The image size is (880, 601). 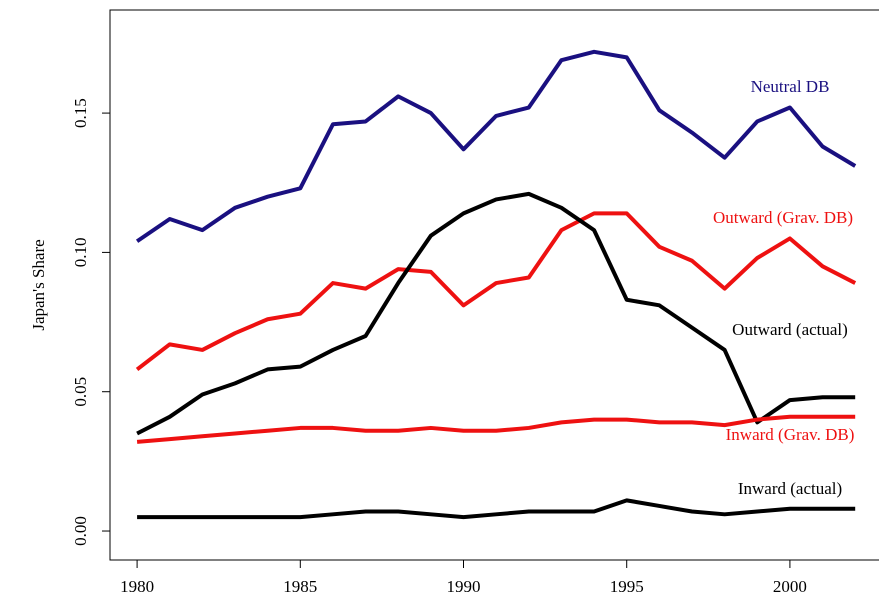 I want to click on y-tick-label: 0.05, so click(x=80, y=392).